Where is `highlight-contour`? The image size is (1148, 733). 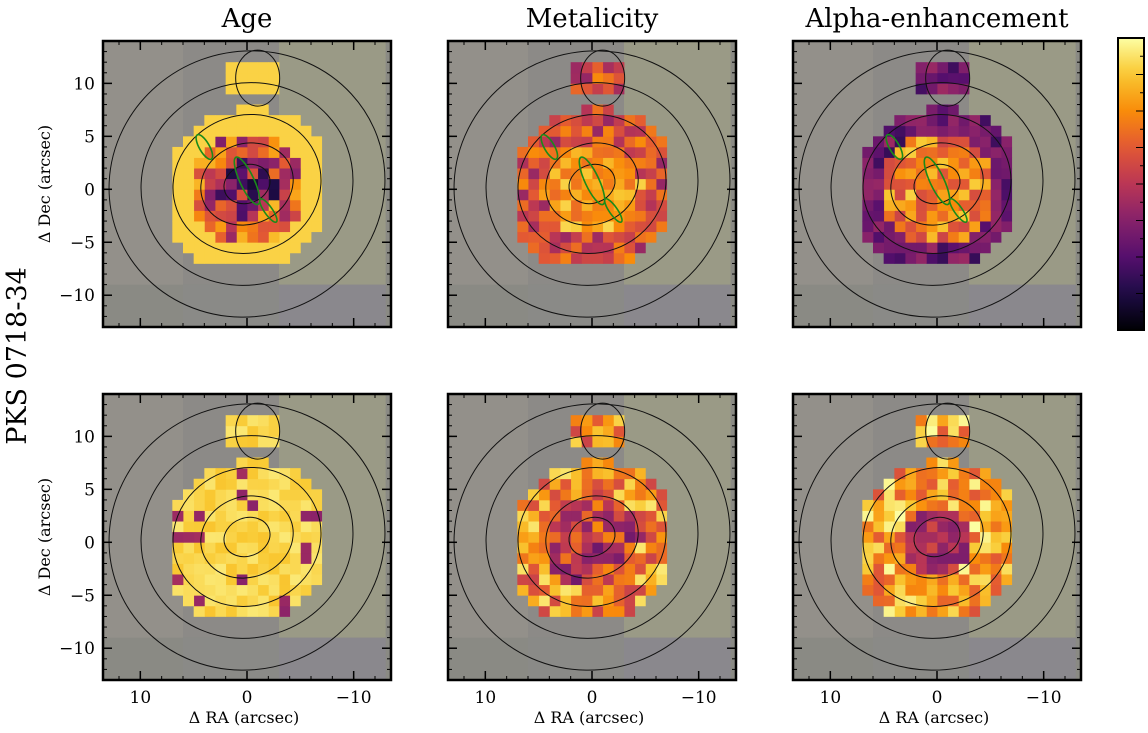 highlight-contour is located at coordinates (894, 147).